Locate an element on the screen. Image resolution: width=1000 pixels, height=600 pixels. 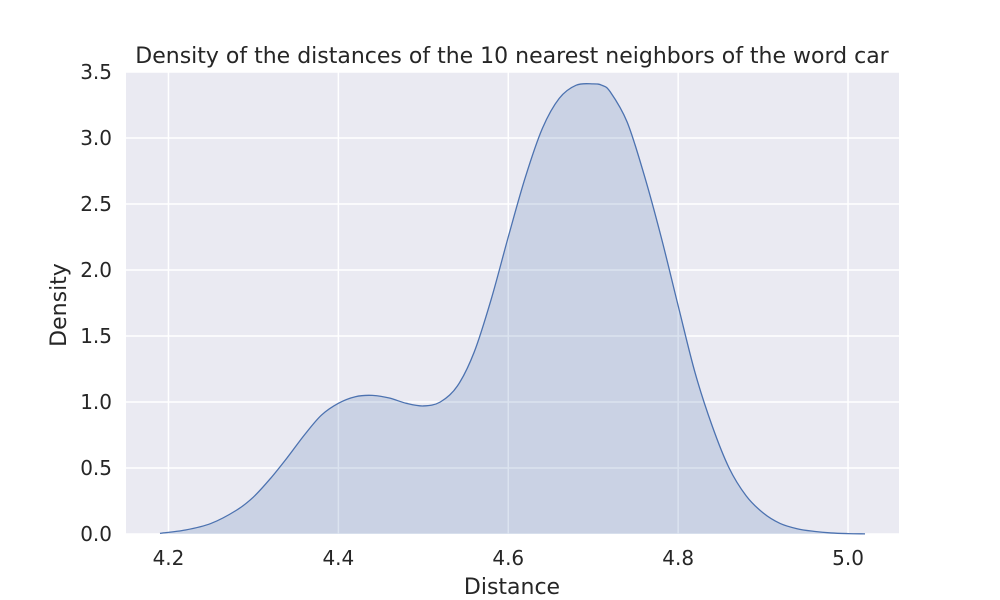
y-tick-label: 3.0 is located at coordinates (96, 138).